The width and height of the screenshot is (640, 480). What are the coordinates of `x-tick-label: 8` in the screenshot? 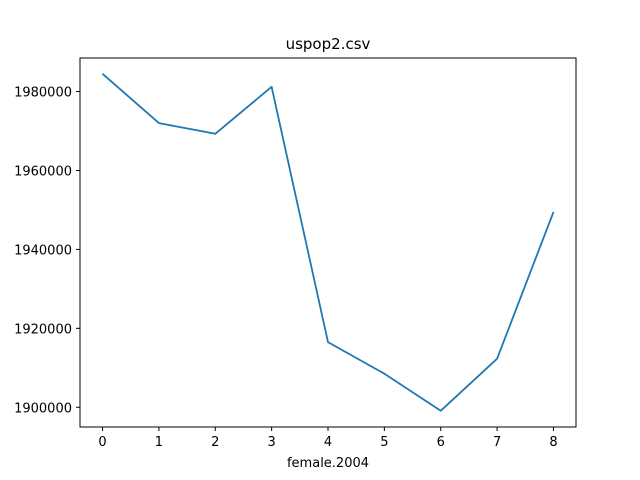 It's located at (553, 442).